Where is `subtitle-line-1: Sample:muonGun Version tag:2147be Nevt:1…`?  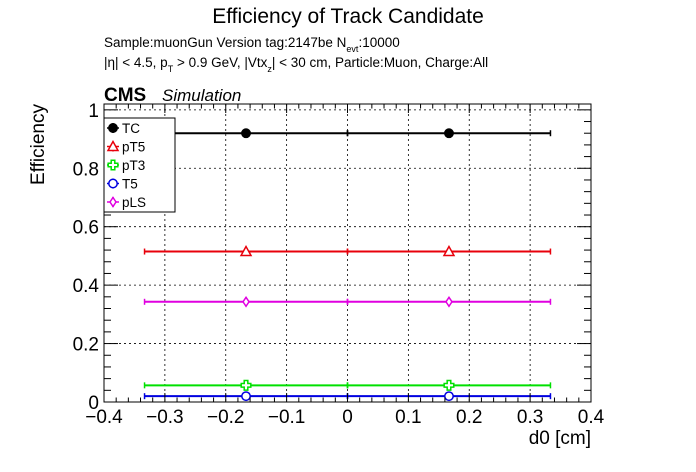 subtitle-line-1: Sample:muonGun Version tag:2147be Nevt:1… is located at coordinates (252, 44).